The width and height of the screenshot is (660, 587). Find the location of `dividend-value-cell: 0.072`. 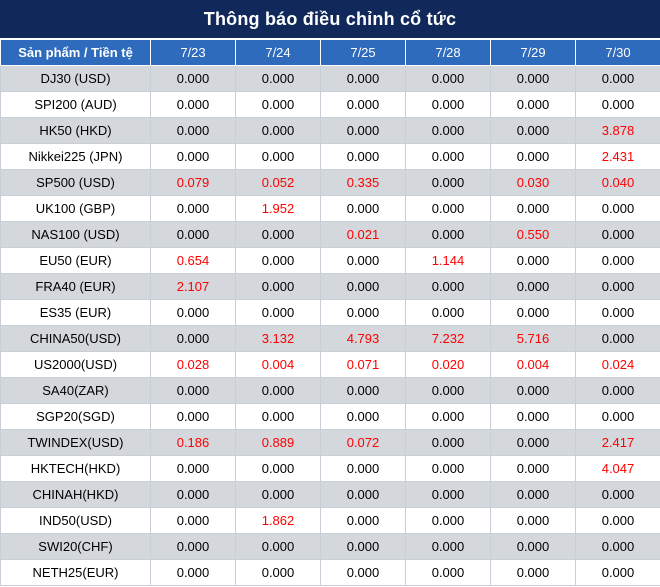

dividend-value-cell: 0.072 is located at coordinates (363, 442).